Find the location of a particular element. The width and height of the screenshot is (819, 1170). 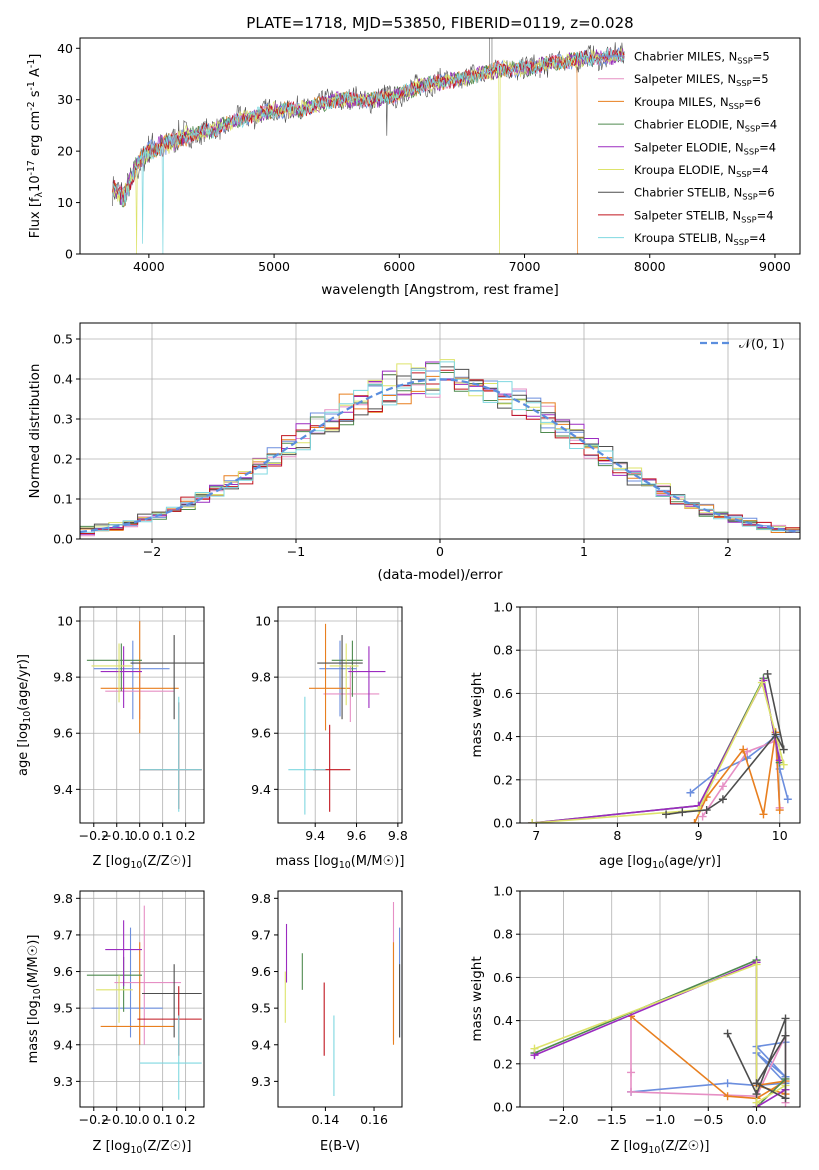

x-tick-label: 9.6 is located at coordinates (357, 835).